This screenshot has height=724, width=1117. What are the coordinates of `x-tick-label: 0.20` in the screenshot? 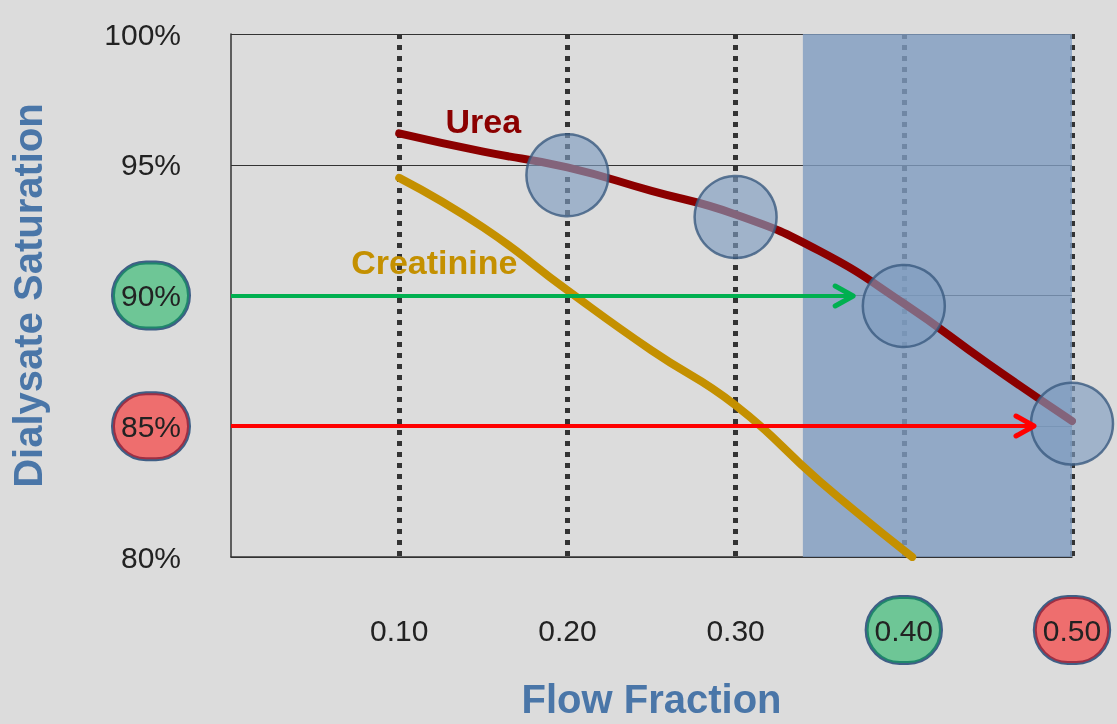 It's located at (567, 630).